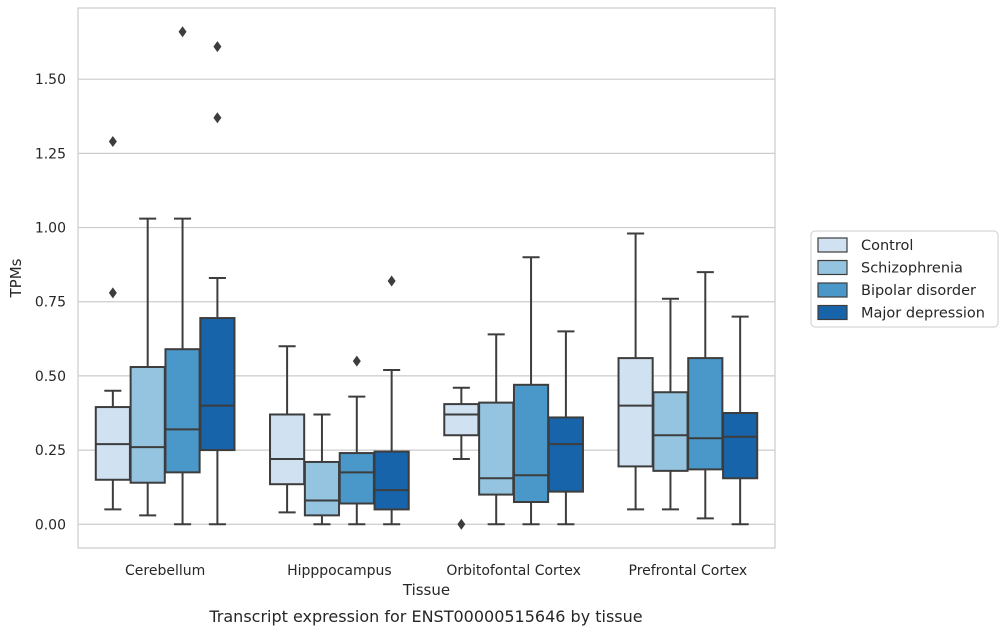  What do you see at coordinates (339, 571) in the screenshot?
I see `x-tick-label: Hipppocampus` at bounding box center [339, 571].